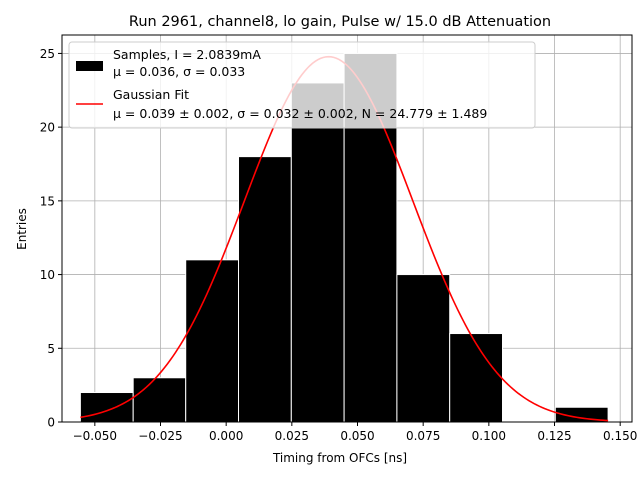  I want to click on y-tick-label: 0, so click(51, 423).